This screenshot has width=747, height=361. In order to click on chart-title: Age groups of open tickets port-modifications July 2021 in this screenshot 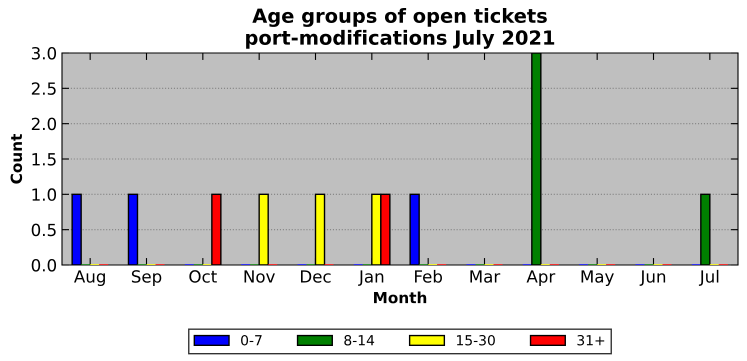, I will do `click(400, 28)`.